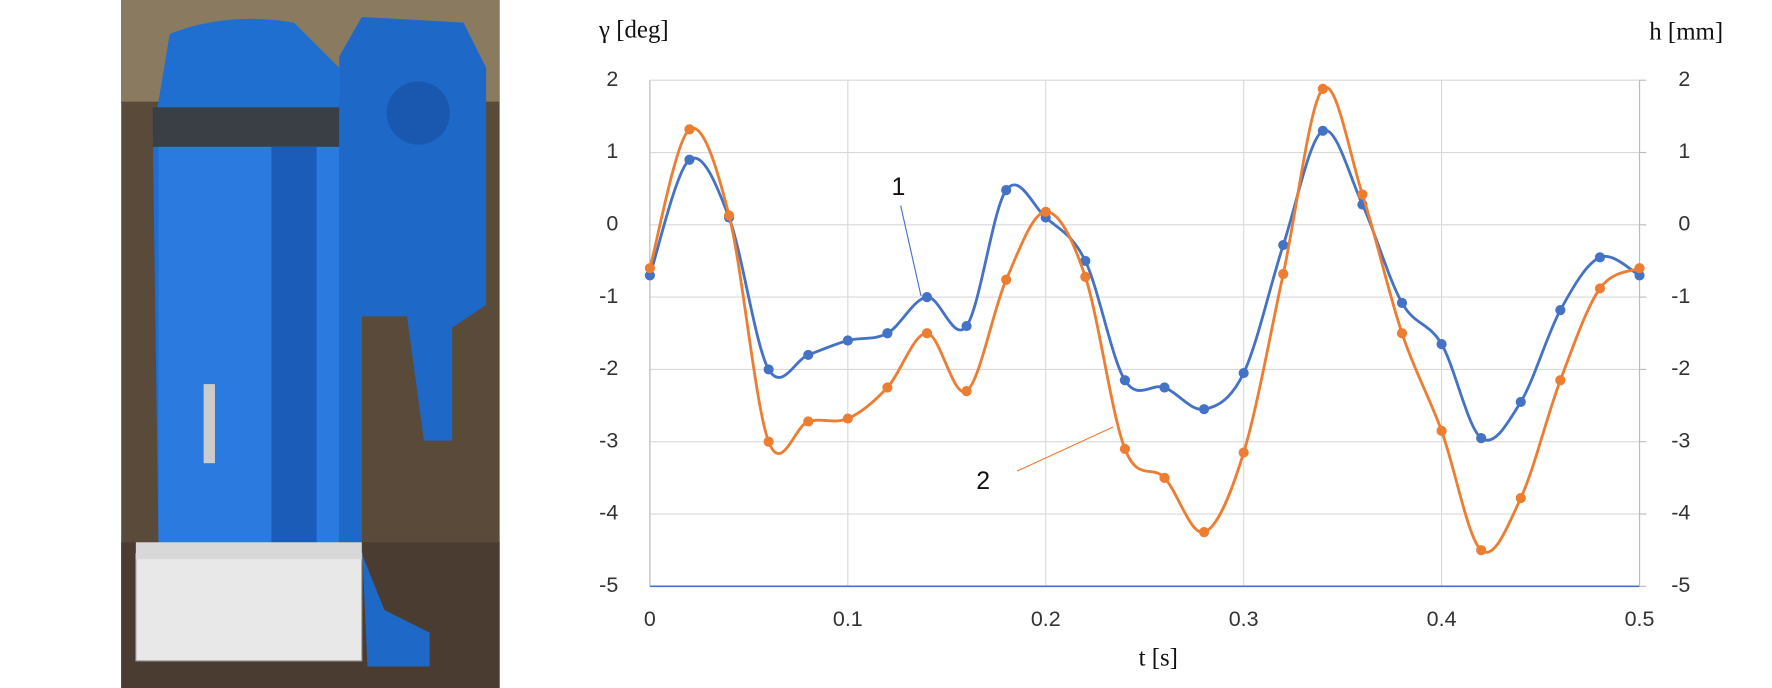 The image size is (1772, 688). I want to click on y2-tick-label: -1, so click(1680, 296).